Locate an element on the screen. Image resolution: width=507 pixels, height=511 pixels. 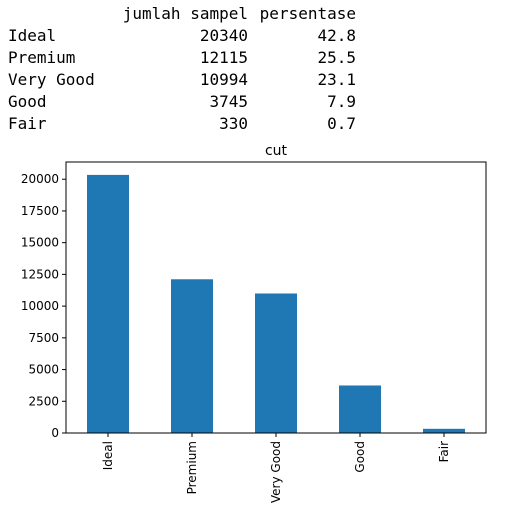
x-axis: Ideal Premium Very Good Good Fair is located at coordinates (276, 468).